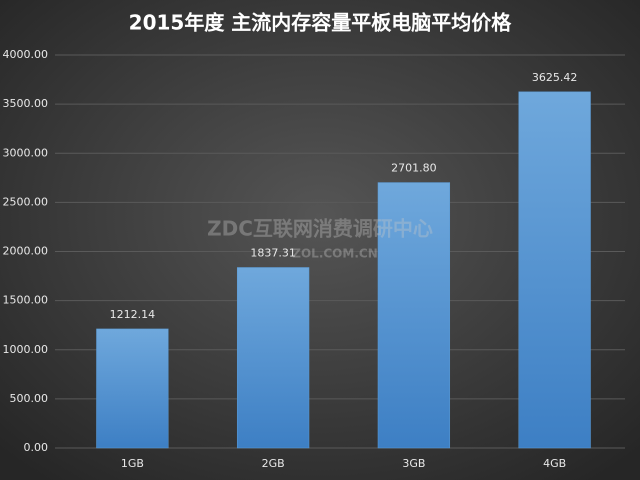  I want to click on y-tick-label: 500.00, so click(29, 398).